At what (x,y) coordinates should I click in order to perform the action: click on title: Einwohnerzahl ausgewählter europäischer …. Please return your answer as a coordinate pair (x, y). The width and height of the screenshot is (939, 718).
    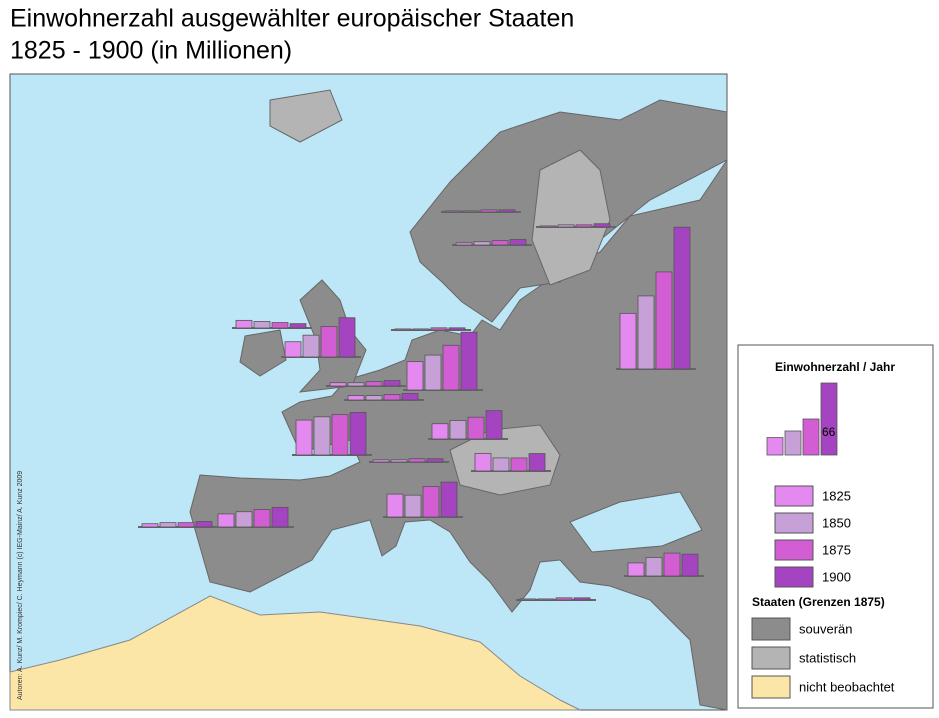
    Looking at the image, I should click on (292, 19).